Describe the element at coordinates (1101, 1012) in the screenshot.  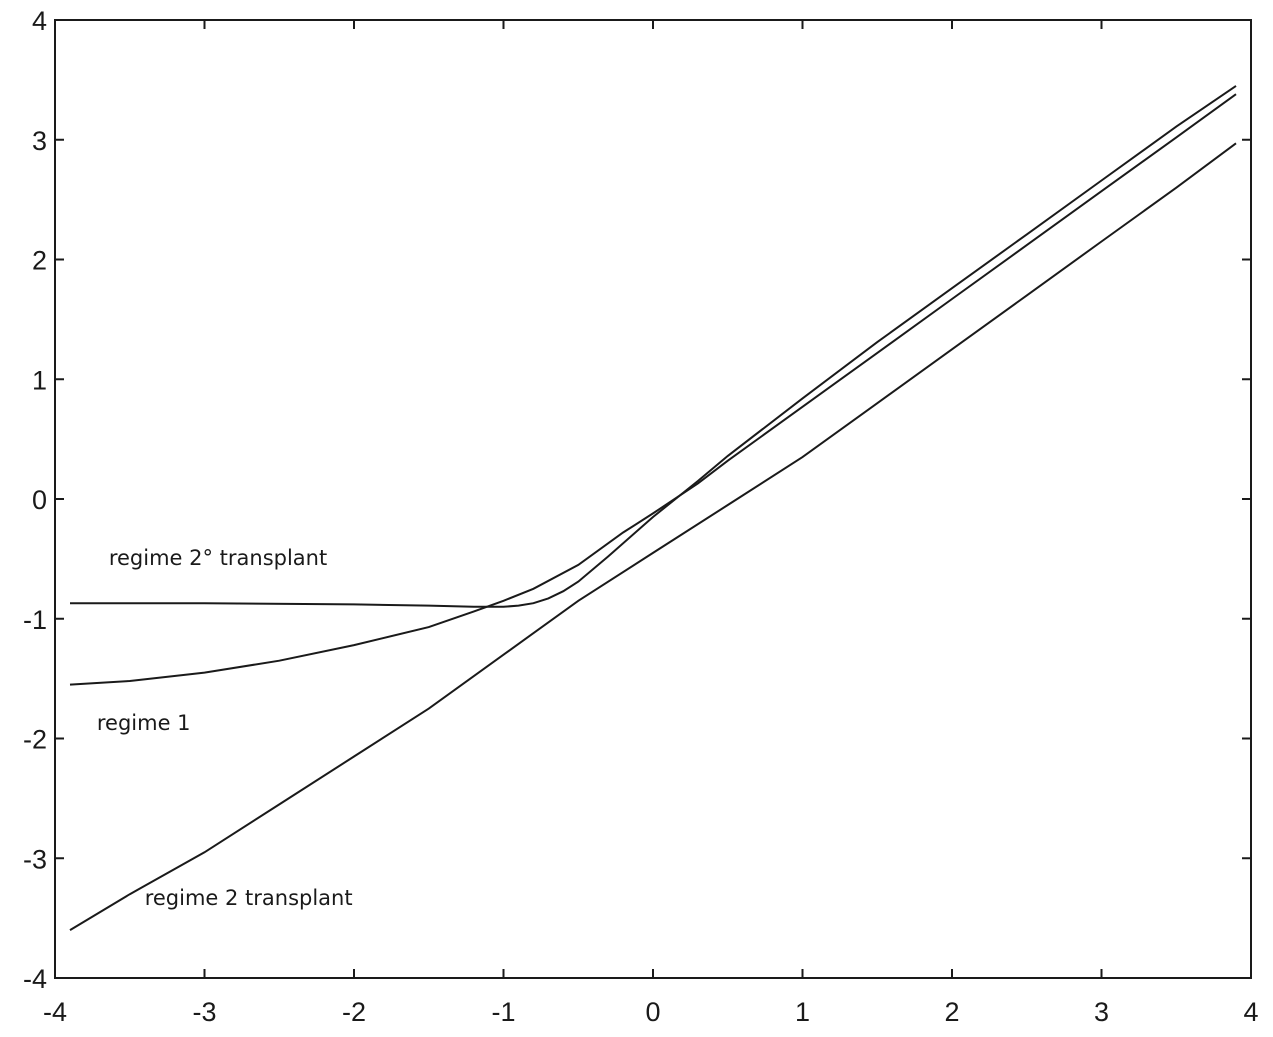
I see `x-tick-label: 3` at that location.